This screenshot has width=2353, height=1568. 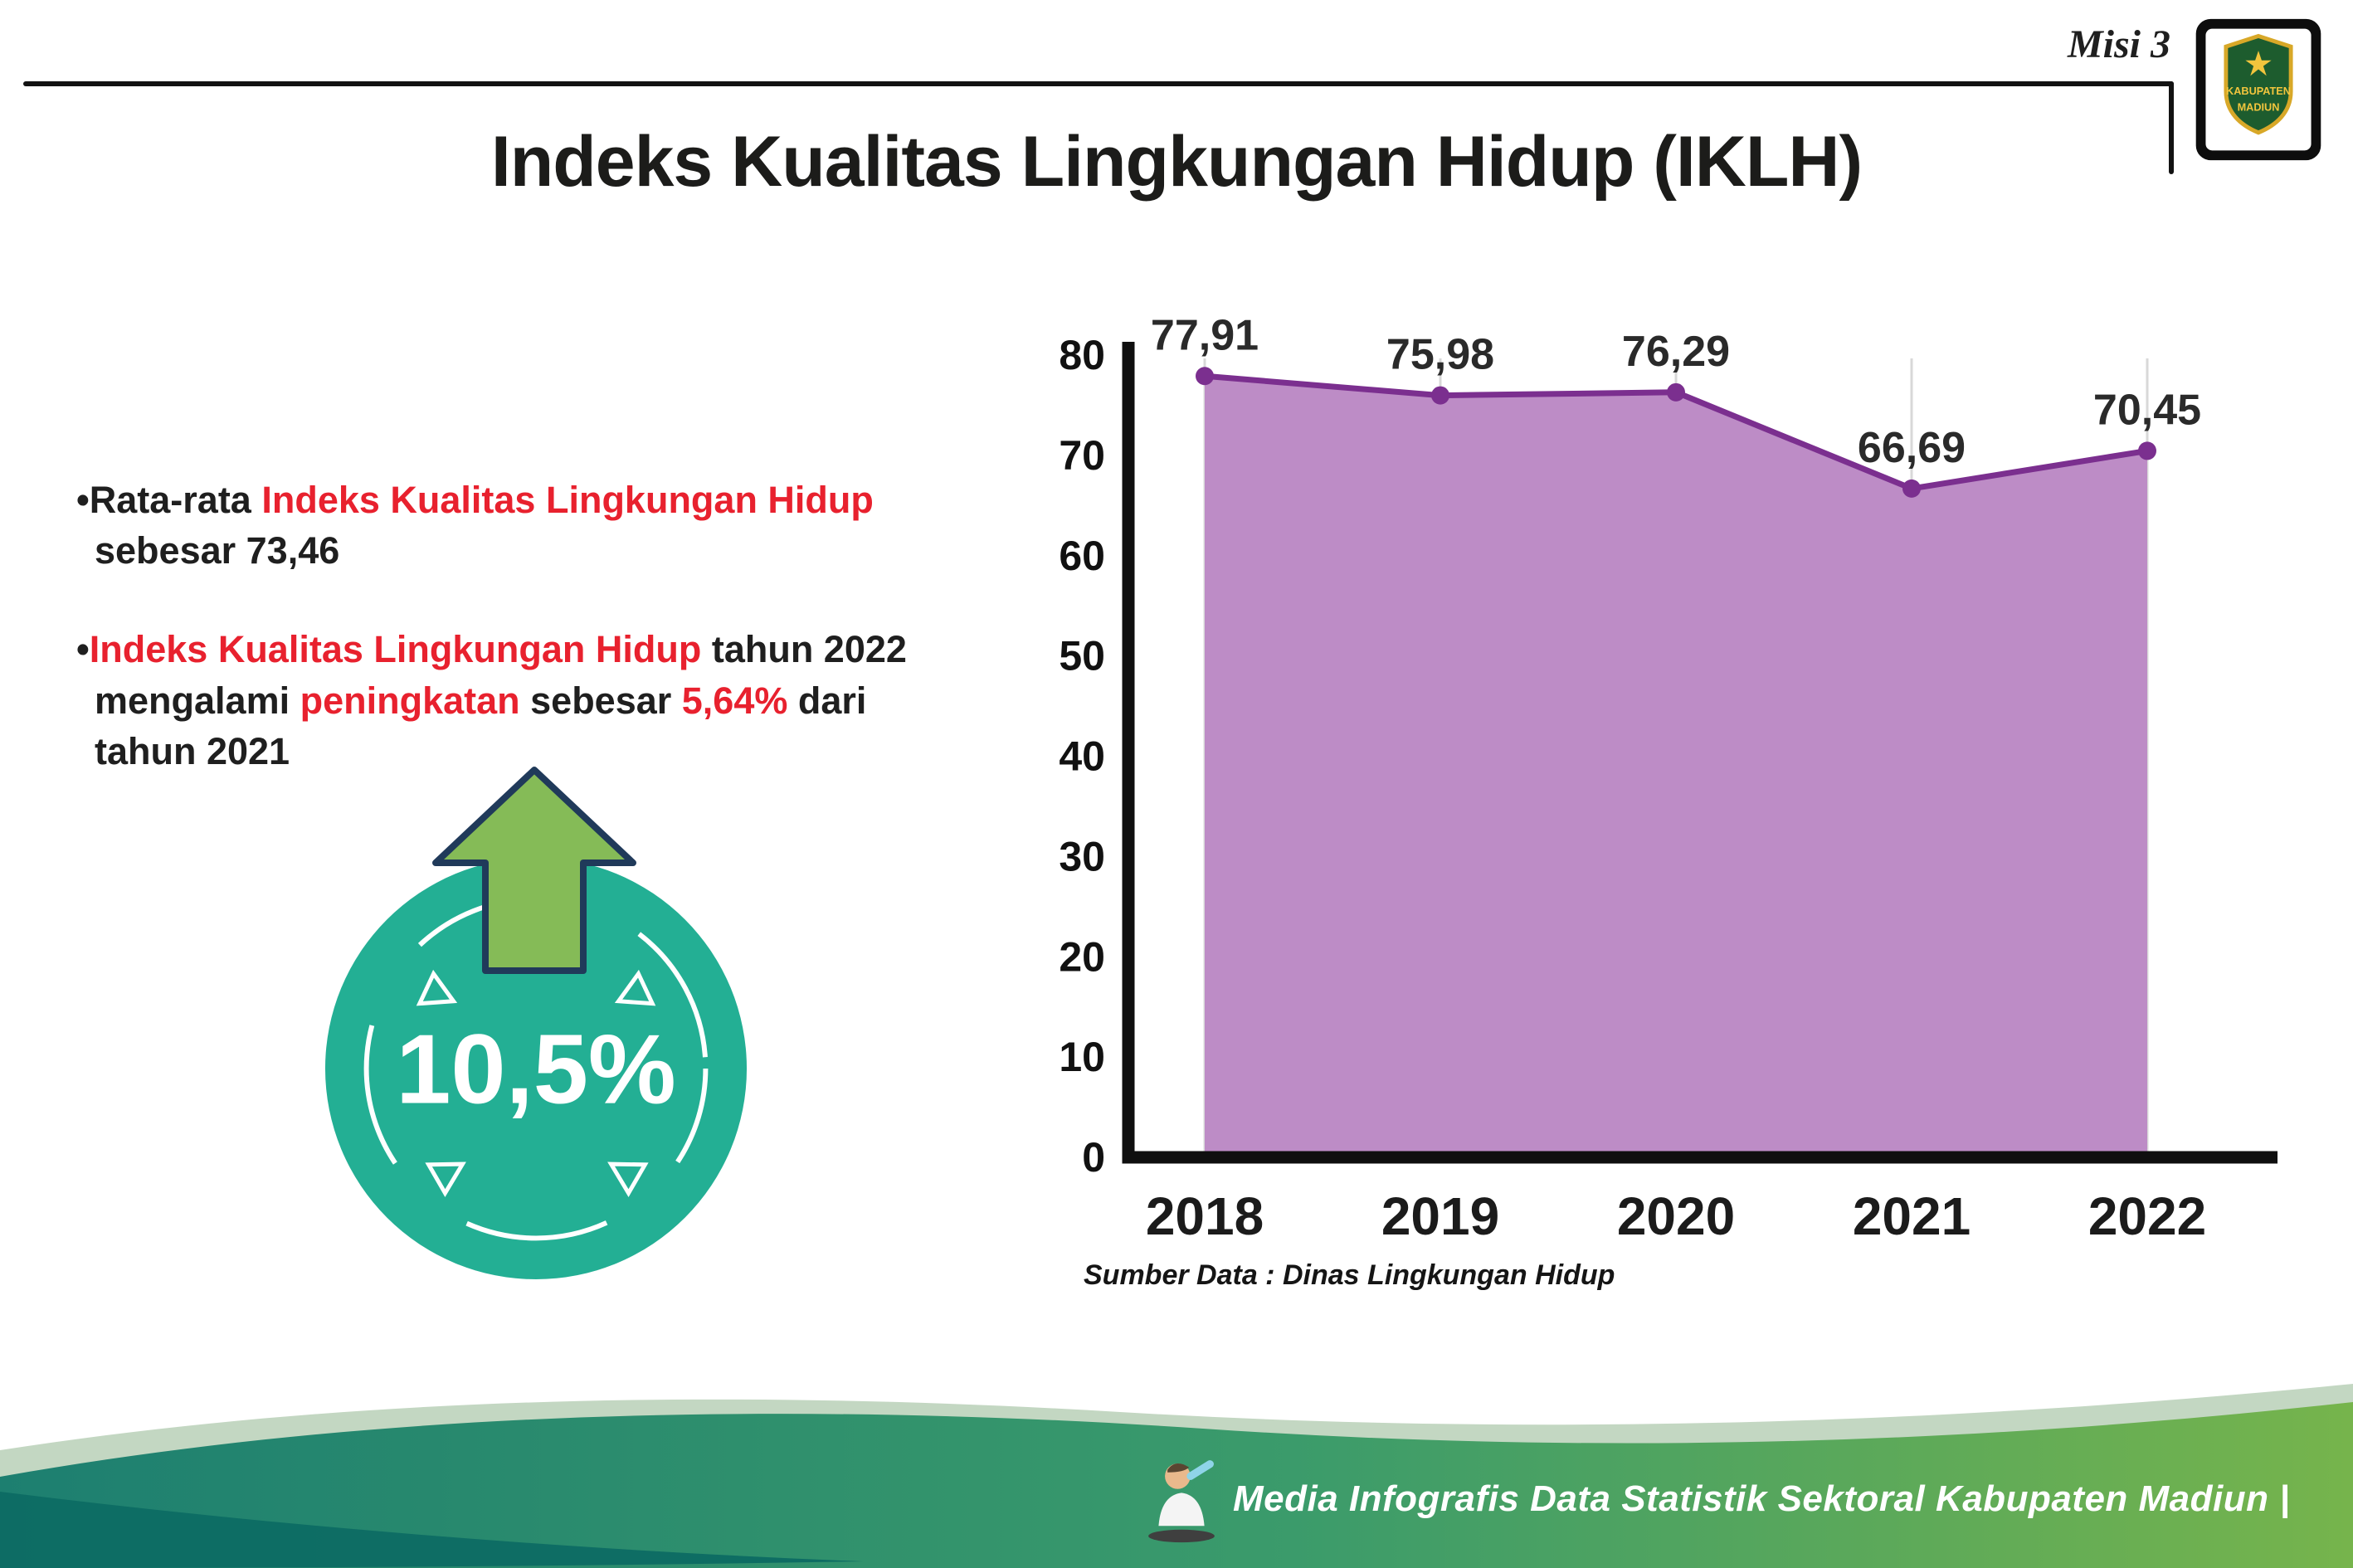 What do you see at coordinates (2118, 44) in the screenshot?
I see `misi-label: Misi 3` at bounding box center [2118, 44].